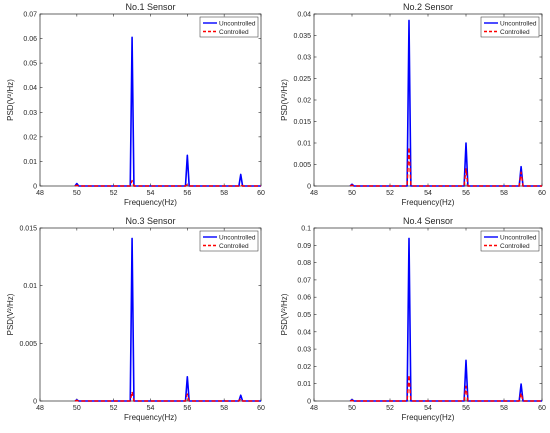 Image resolution: width=550 pixels, height=433 pixels. I want to click on y-tick-label: 0.025, so click(302, 79).